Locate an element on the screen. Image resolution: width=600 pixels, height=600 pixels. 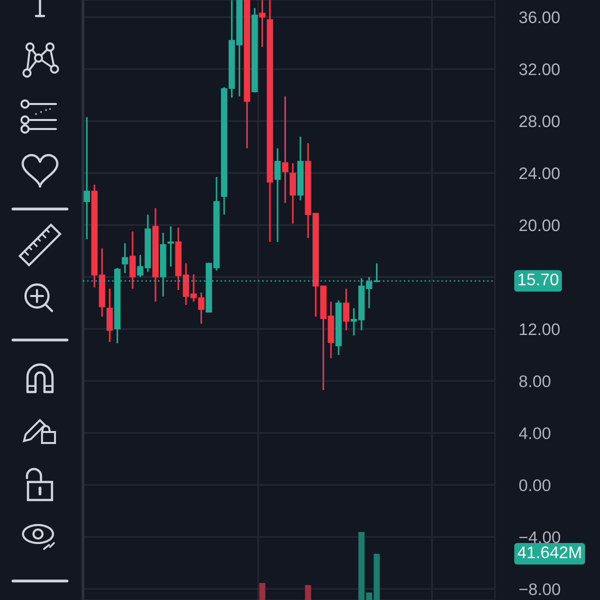
y-tick-label: 24.00 is located at coordinates (539, 173).